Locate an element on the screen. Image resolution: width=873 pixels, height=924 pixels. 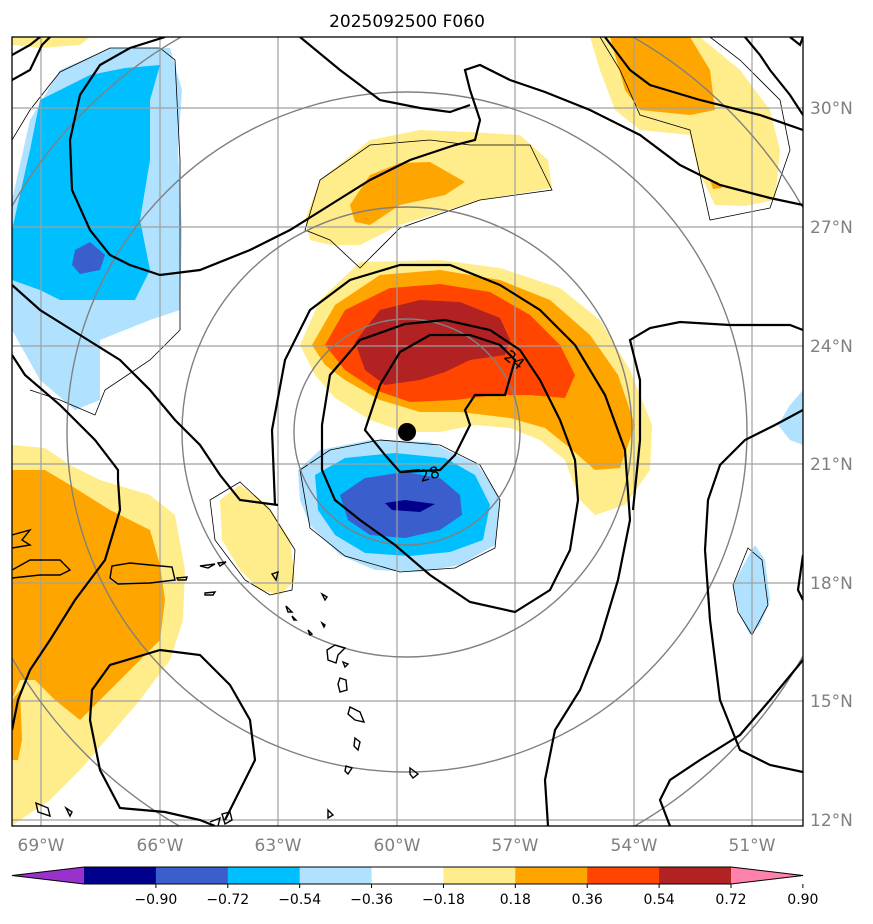
chart-title: 2025092500 F060 is located at coordinates (407, 22).